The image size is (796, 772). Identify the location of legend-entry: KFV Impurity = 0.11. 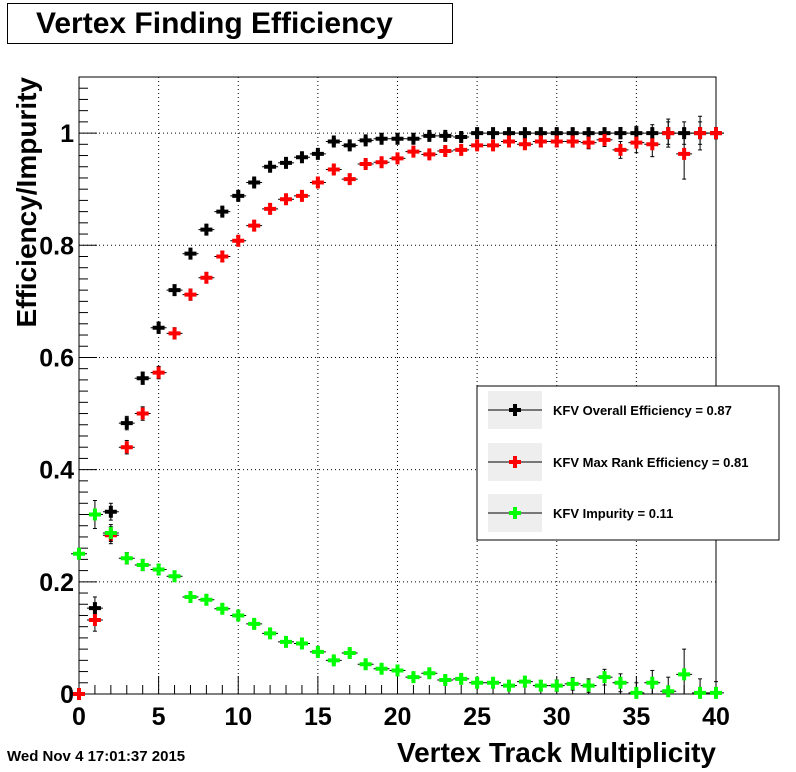
(613, 513).